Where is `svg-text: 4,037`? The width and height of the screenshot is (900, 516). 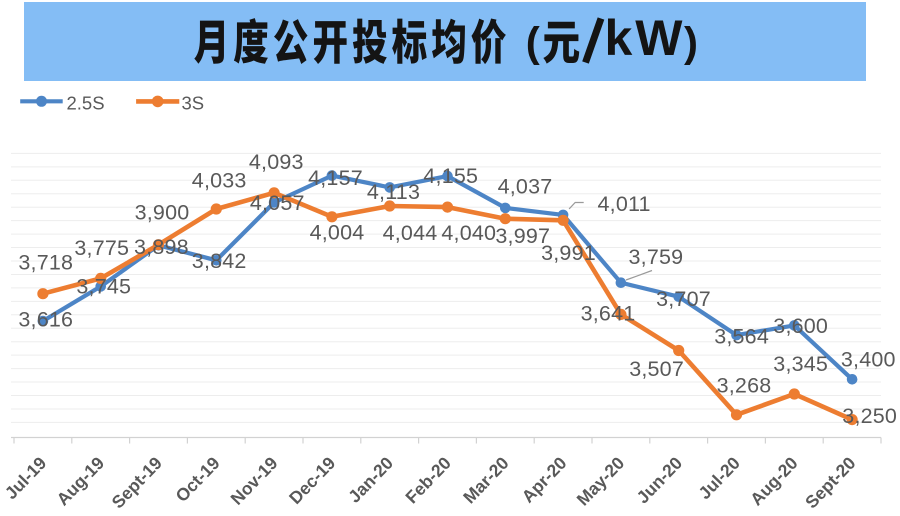
svg-text: 4,037 is located at coordinates (525, 187).